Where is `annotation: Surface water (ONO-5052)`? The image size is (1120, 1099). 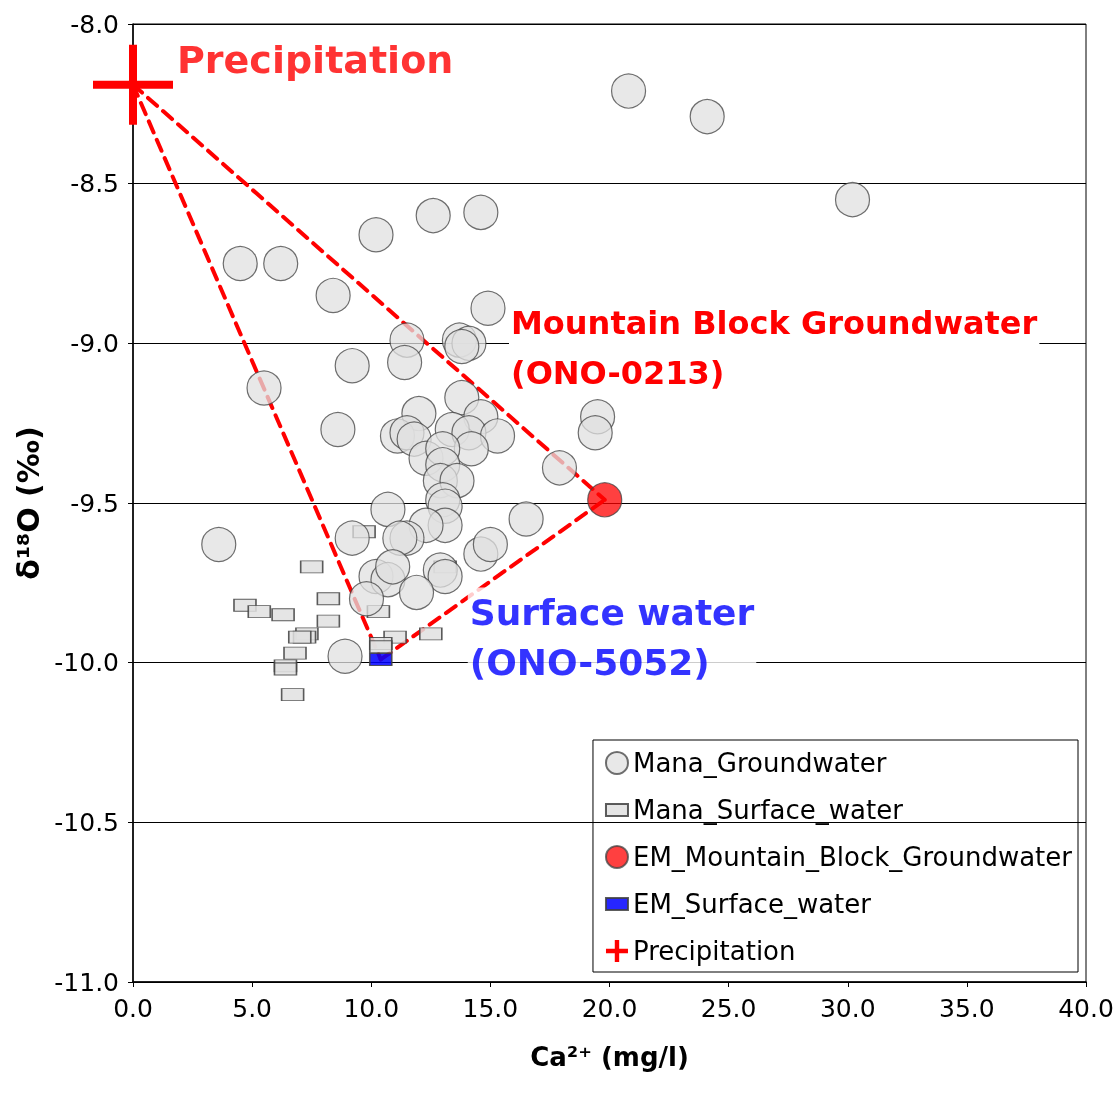 annotation: Surface water (ONO-5052) is located at coordinates (612, 637).